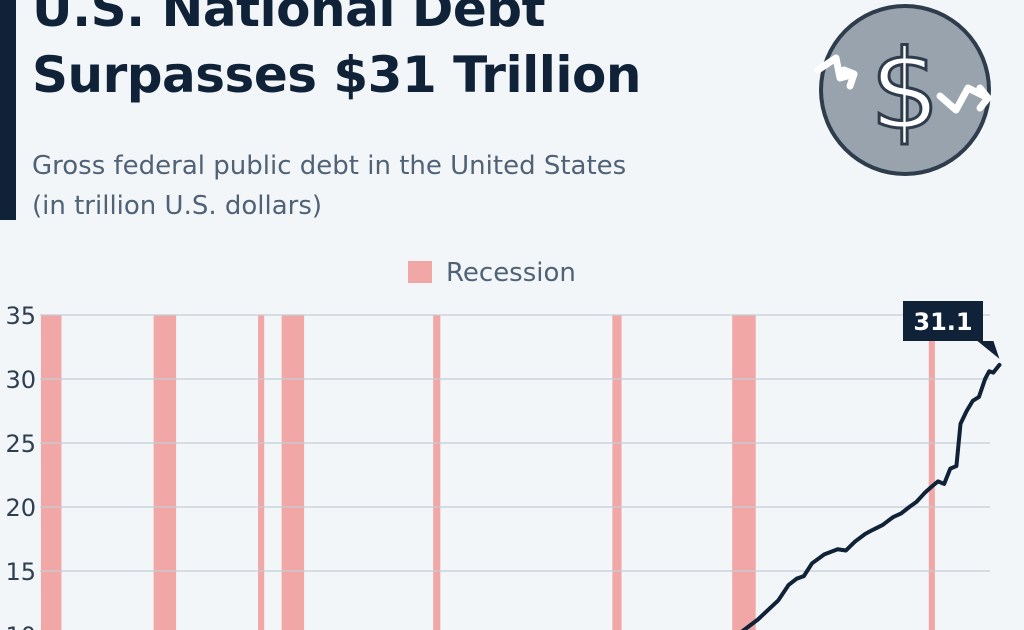  What do you see at coordinates (20, 316) in the screenshot?
I see `y-tick-label: 35` at bounding box center [20, 316].